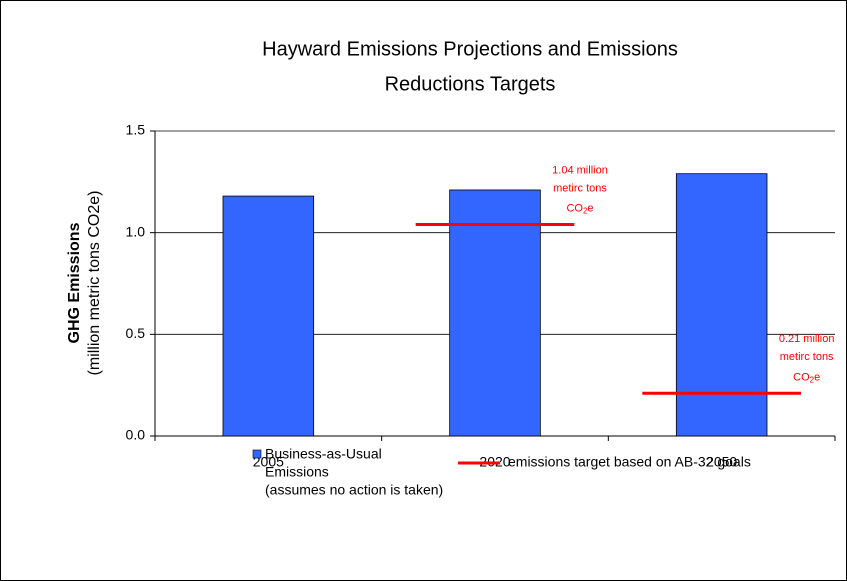  I want to click on legend-label: Business-as-Usual, so click(323, 454).